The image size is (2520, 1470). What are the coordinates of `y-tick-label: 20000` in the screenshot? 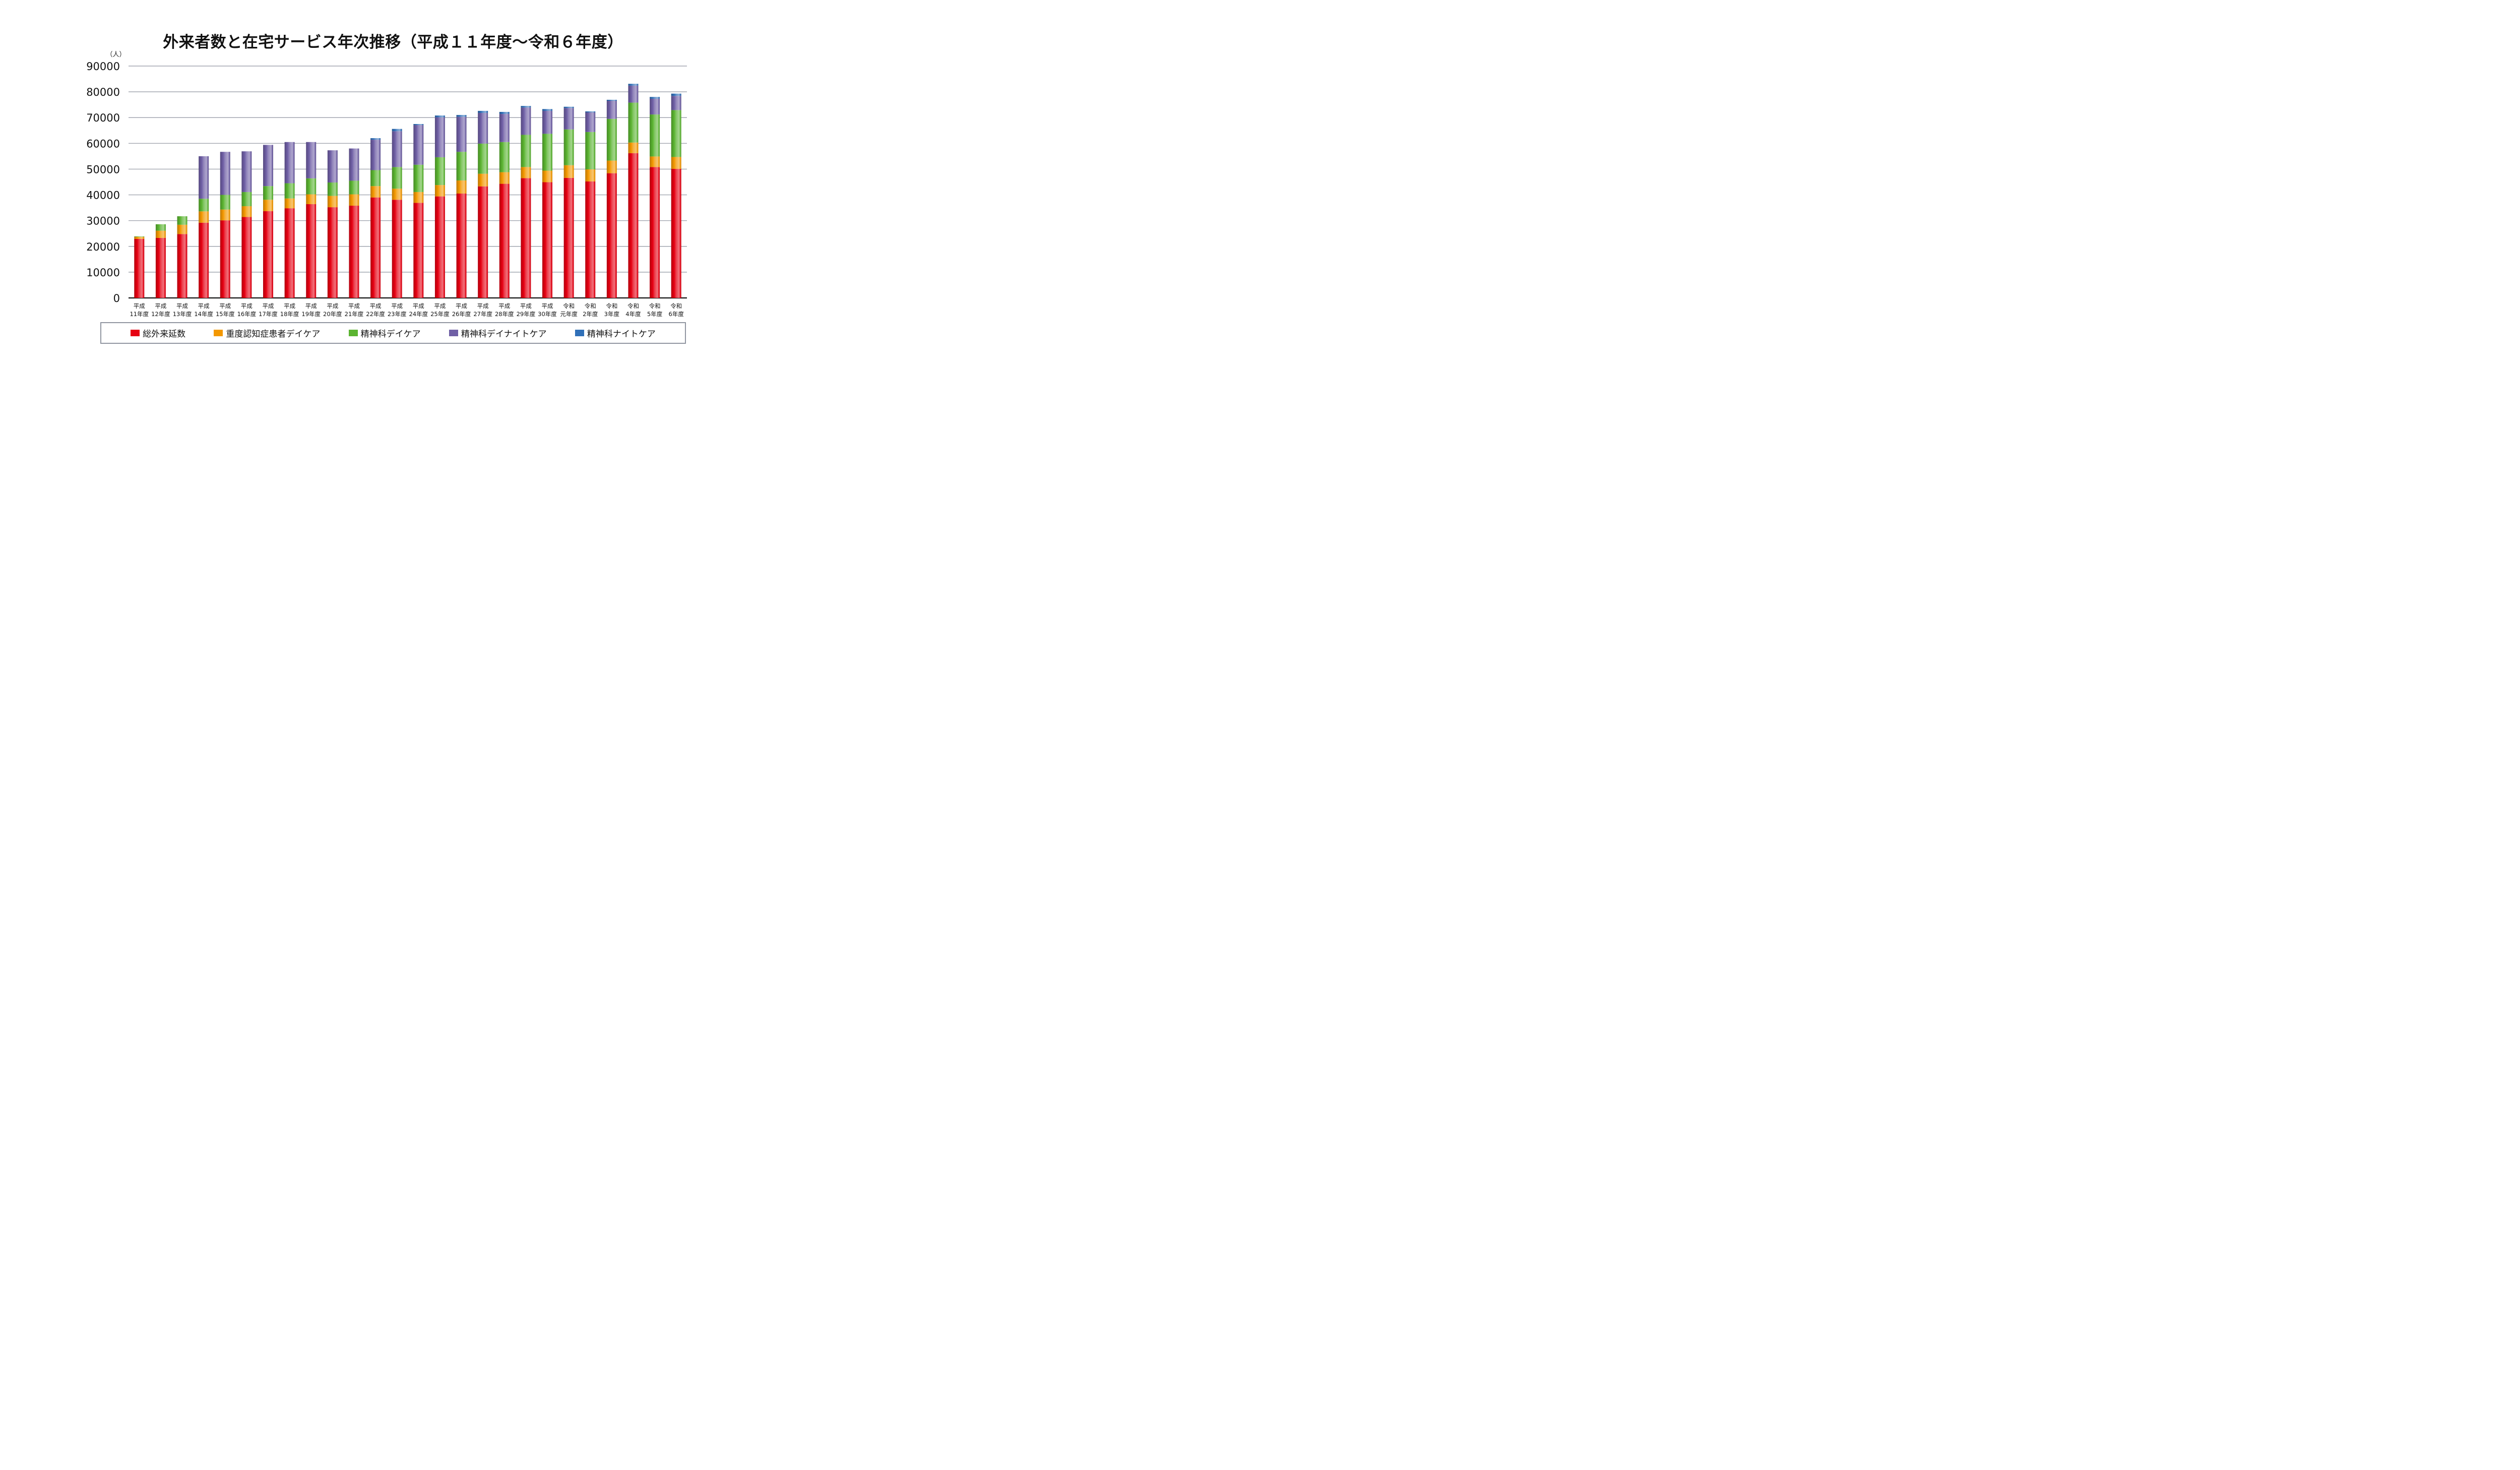 It's located at (103, 247).